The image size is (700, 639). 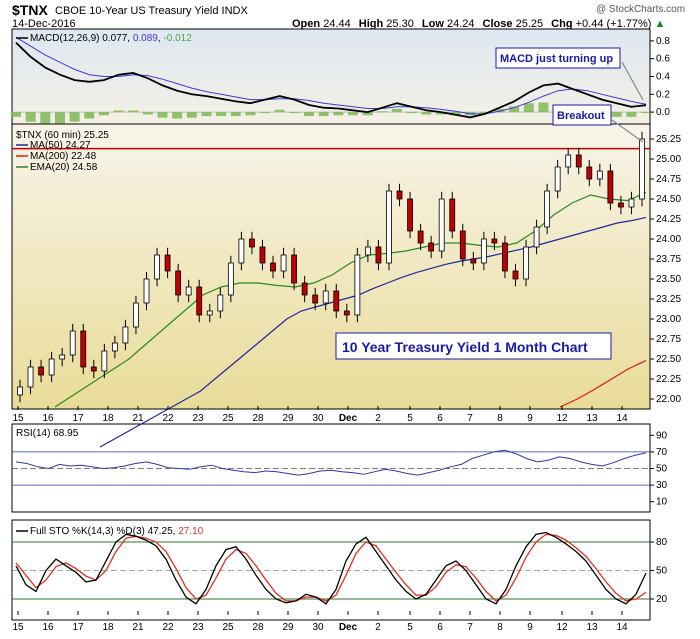 I want to click on price-x-label: 6, so click(x=440, y=418).